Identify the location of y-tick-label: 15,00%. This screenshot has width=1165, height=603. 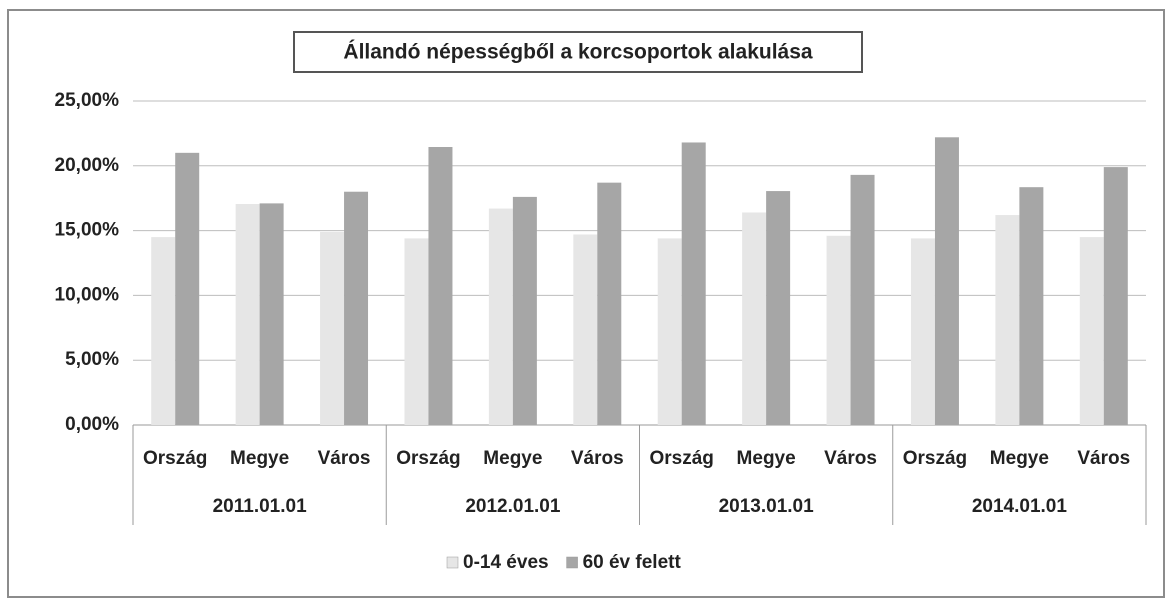
(87, 230).